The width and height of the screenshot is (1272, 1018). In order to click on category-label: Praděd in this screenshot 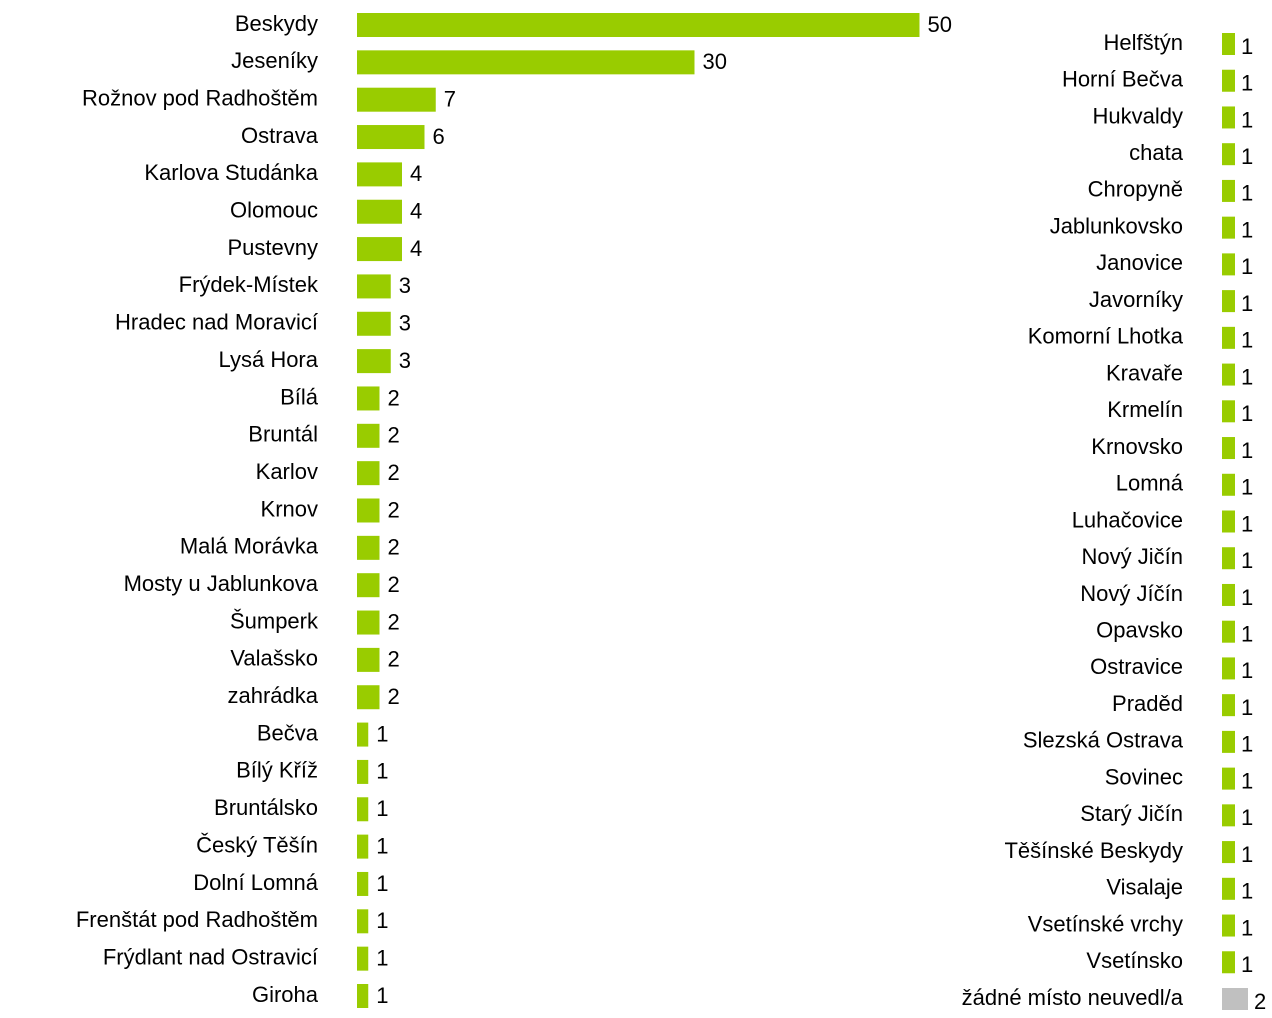, I will do `click(1147, 703)`.